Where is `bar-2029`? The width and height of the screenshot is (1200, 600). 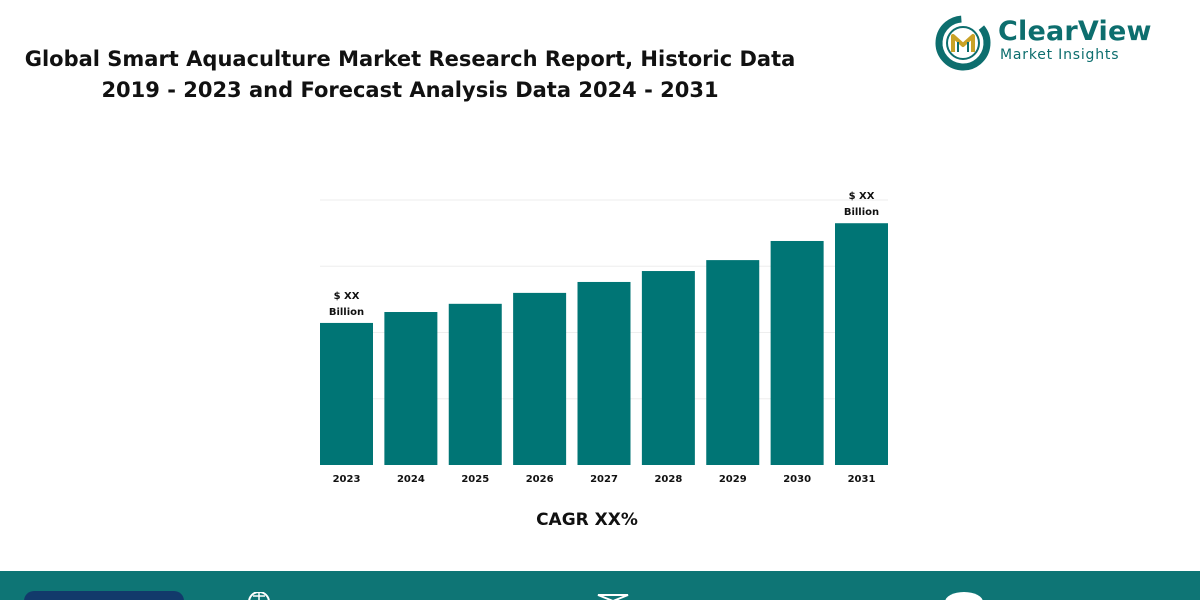 bar-2029 is located at coordinates (733, 362).